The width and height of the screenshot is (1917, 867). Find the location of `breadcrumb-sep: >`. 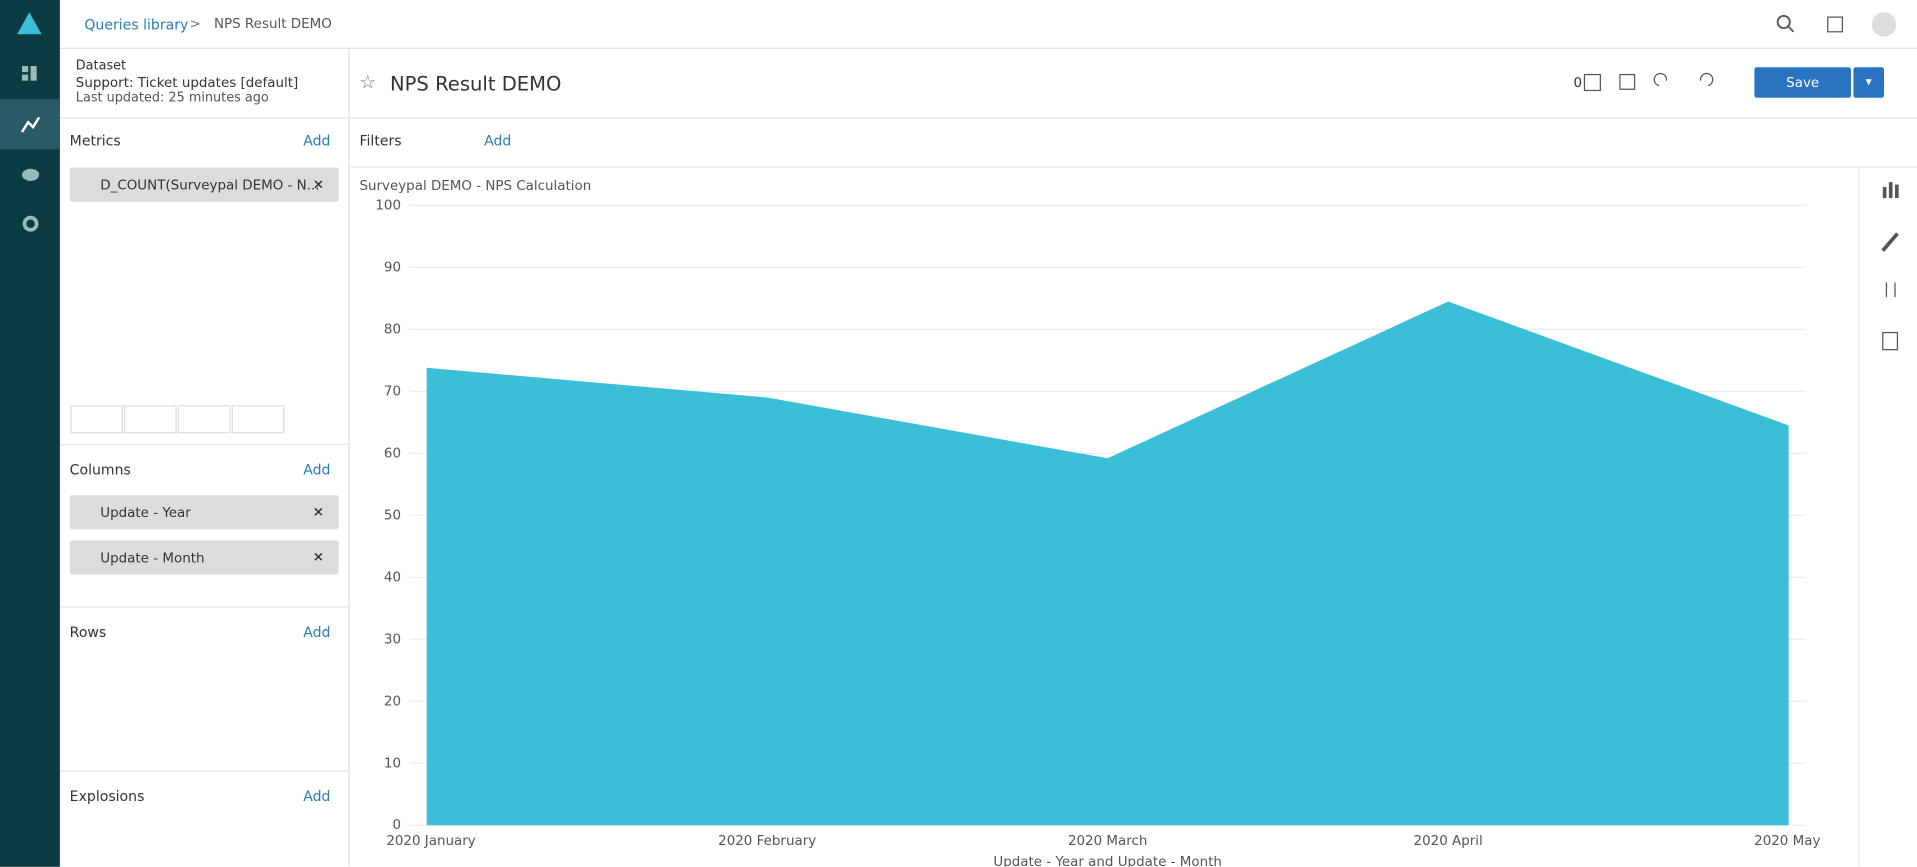

breadcrumb-sep: > is located at coordinates (195, 23).